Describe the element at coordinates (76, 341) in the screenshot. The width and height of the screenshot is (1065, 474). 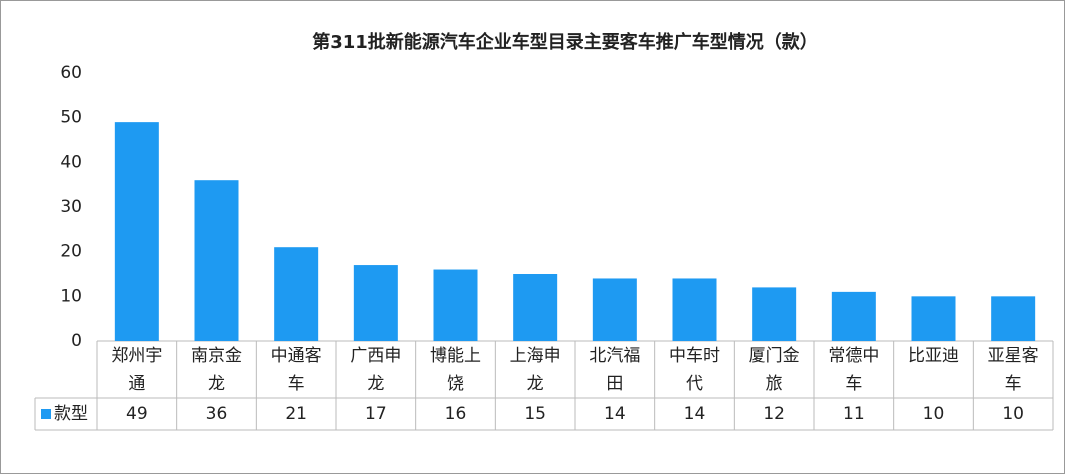
I see `y-tick-label: 0` at that location.